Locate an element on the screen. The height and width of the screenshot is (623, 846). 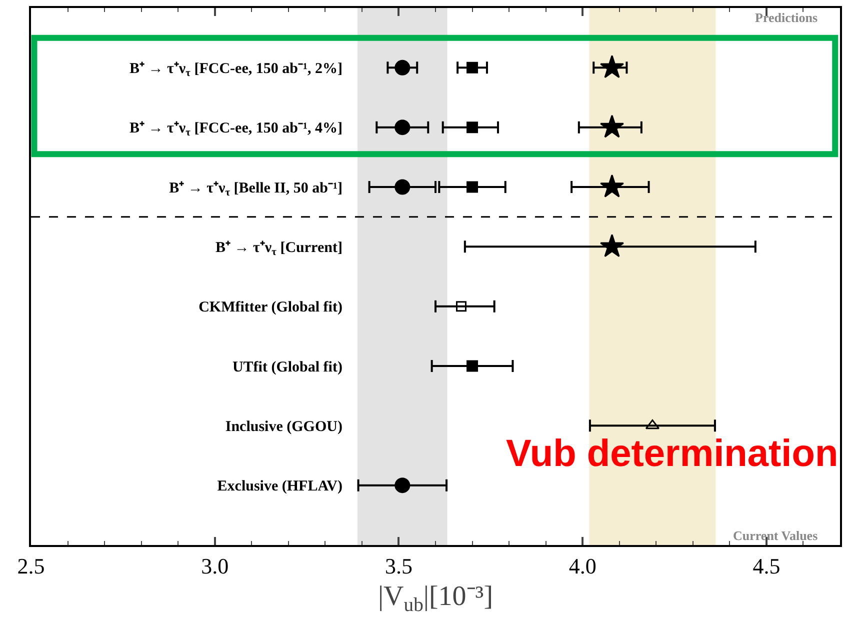
y-tick-label: Inclusive (GGOU) is located at coordinates (283, 426).